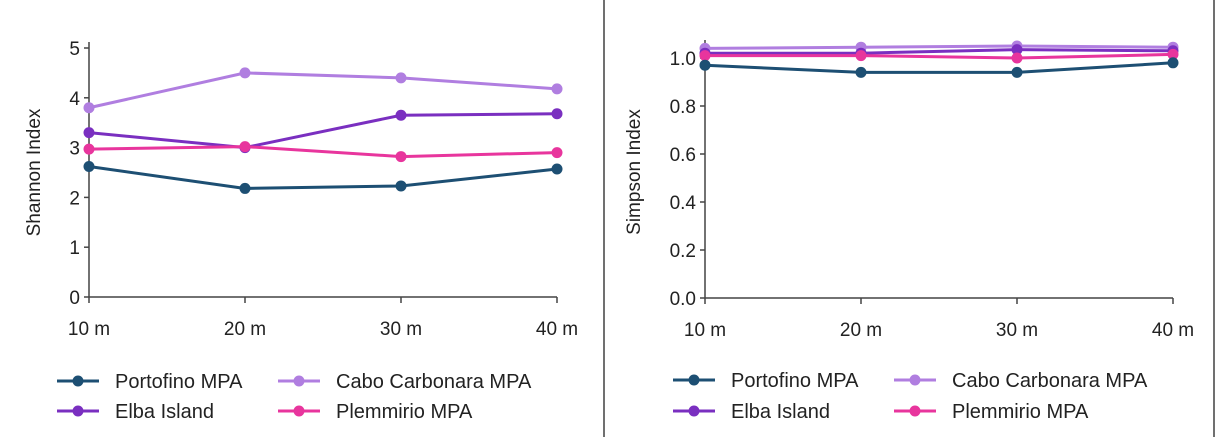 Image resolution: width=1215 pixels, height=437 pixels. Describe the element at coordinates (74, 248) in the screenshot. I see `y-tick-label: 1` at that location.